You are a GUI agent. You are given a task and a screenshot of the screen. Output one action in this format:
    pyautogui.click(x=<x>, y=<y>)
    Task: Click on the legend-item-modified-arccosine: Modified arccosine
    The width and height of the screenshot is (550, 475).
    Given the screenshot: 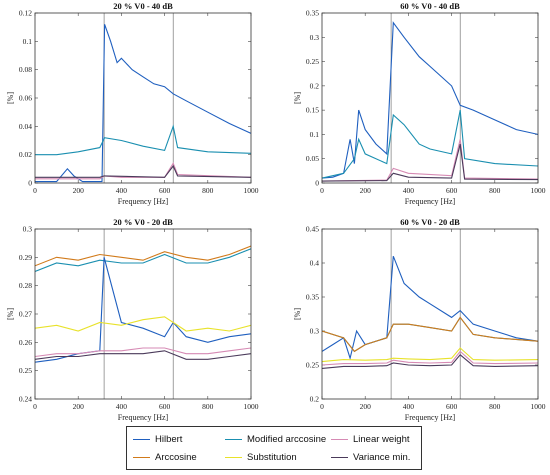 What is the action you would take?
    pyautogui.click(x=275, y=439)
    